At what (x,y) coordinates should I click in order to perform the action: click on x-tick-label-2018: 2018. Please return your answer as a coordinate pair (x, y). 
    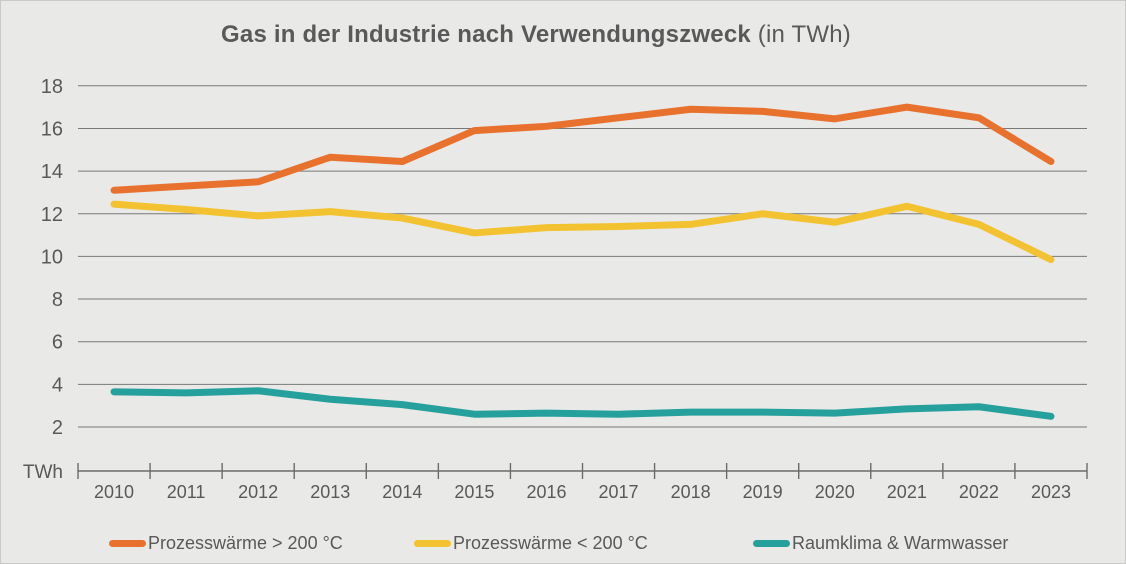
    Looking at the image, I should click on (691, 492).